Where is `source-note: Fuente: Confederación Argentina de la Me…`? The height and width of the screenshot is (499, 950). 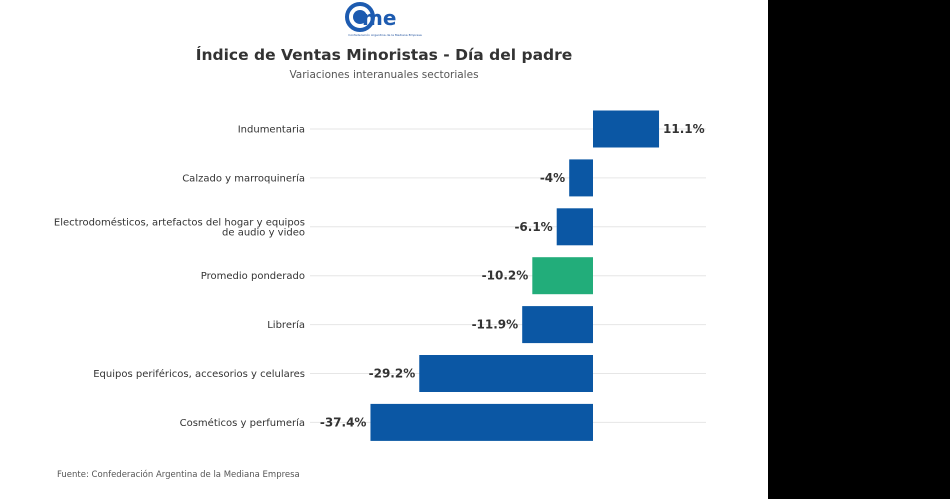
source-note: Fuente: Confederación Argentina de la Me… is located at coordinates (178, 475).